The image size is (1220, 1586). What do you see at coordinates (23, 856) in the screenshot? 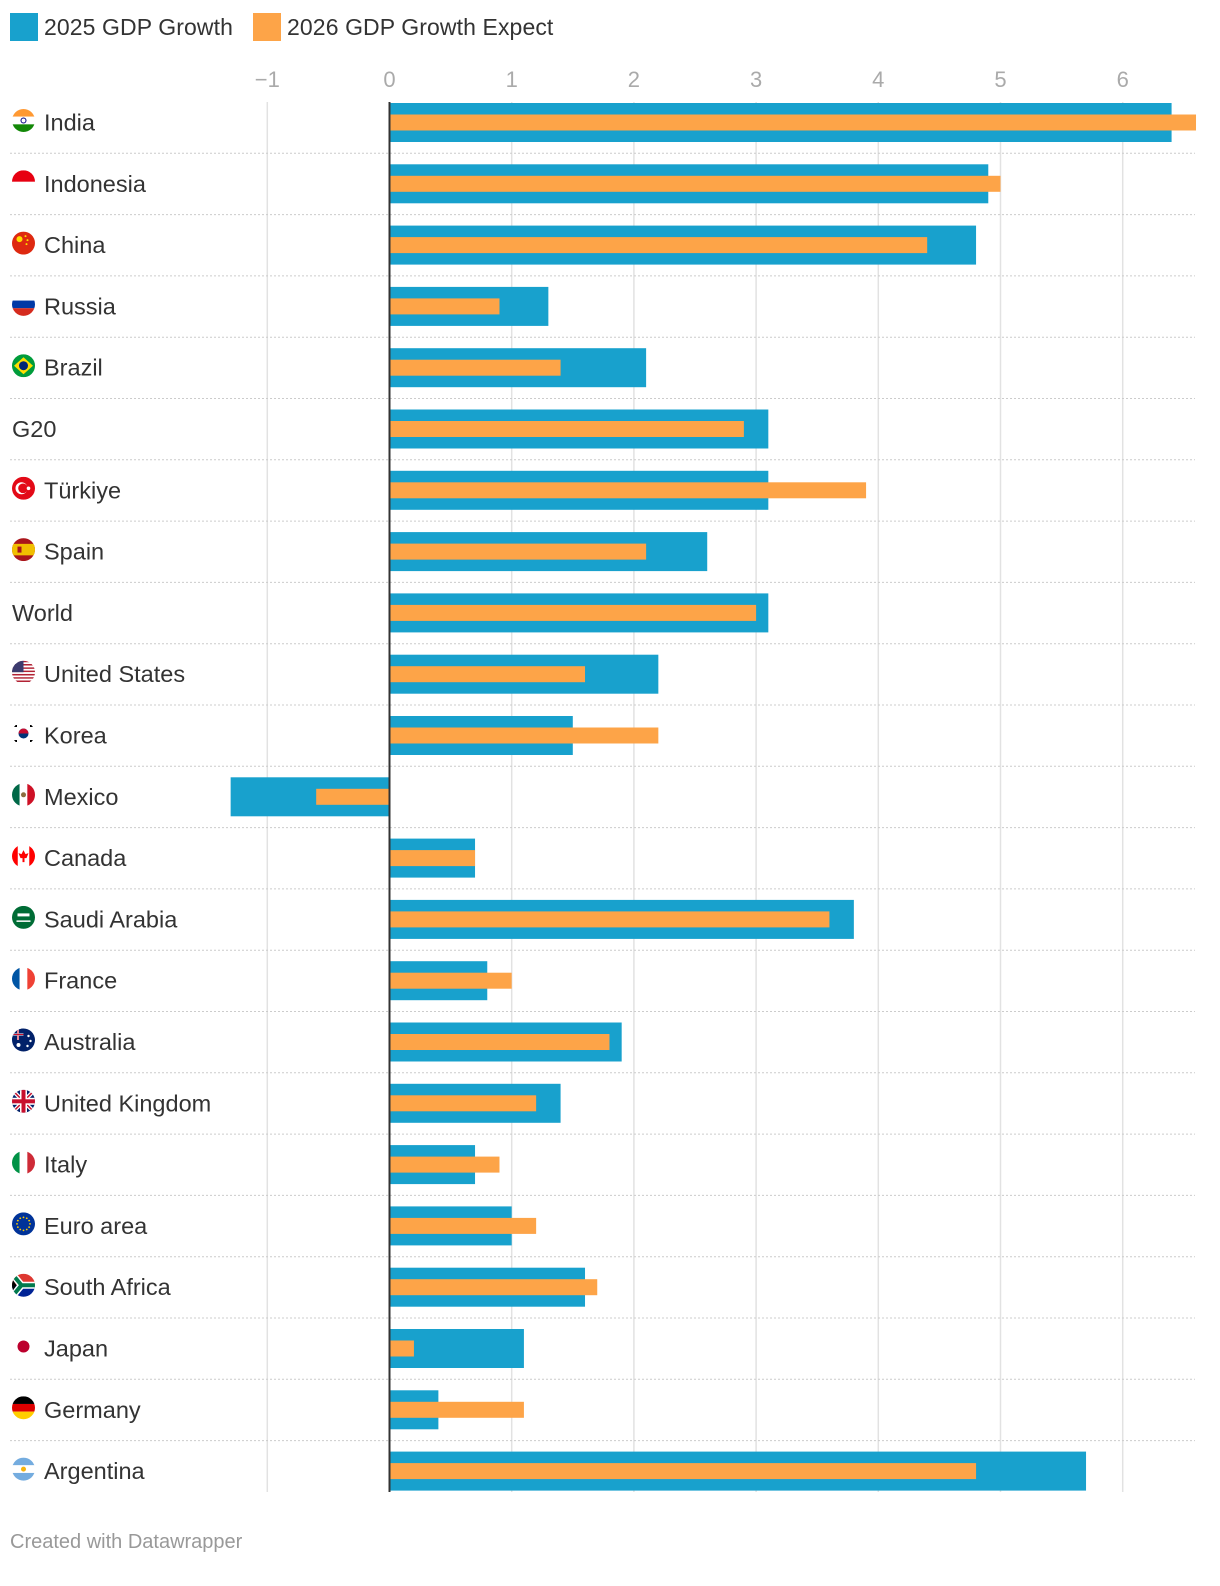
I see `canada-flag-icon` at bounding box center [23, 856].